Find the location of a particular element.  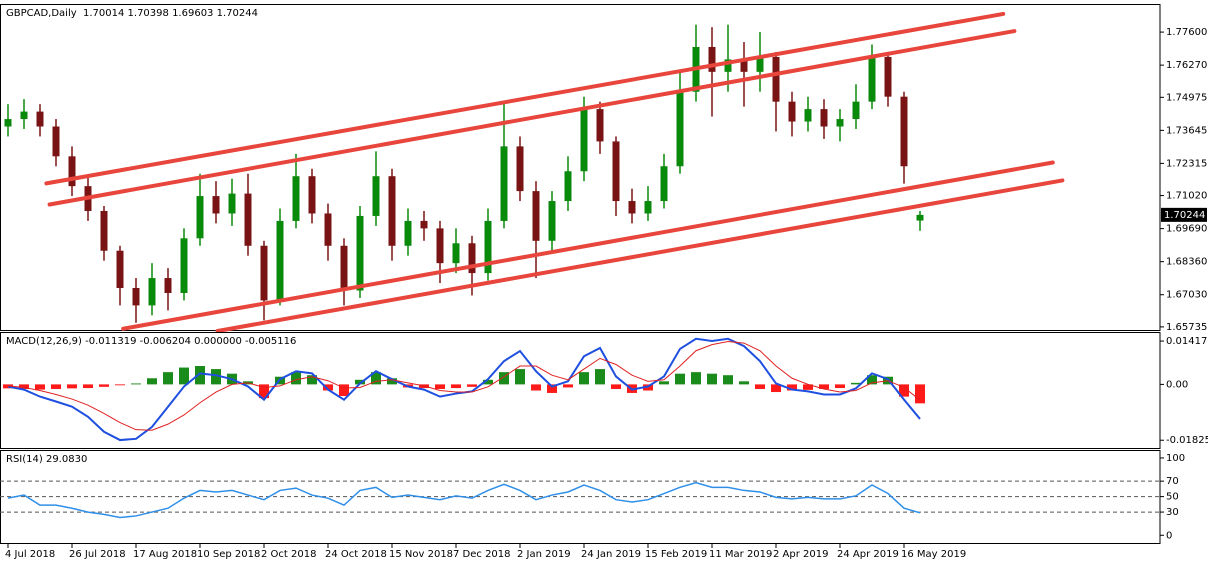

y-tick-label: 1.73645 is located at coordinates (1186, 130).